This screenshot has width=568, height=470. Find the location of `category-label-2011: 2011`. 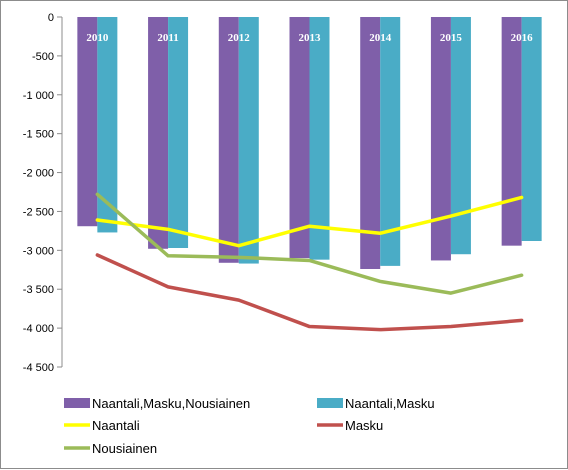

category-label-2011: 2011 is located at coordinates (167, 38).